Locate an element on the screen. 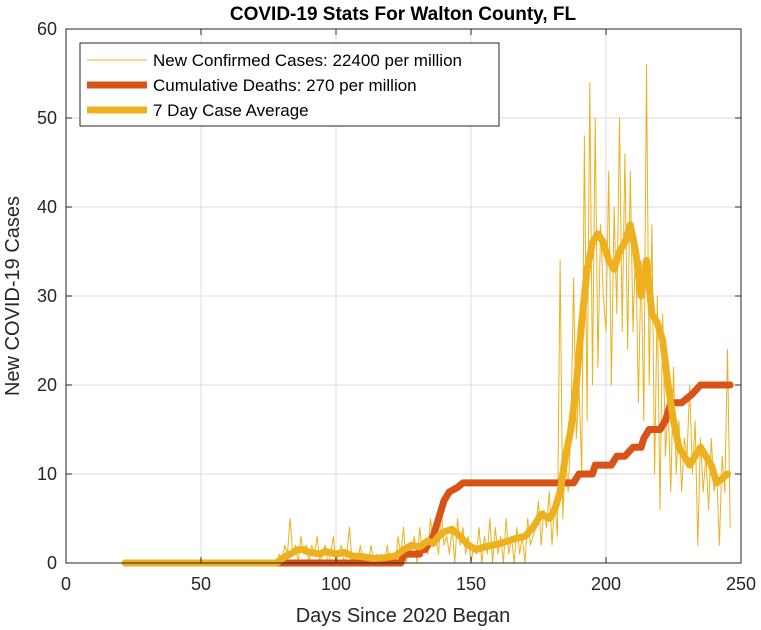 Image resolution: width=761 pixels, height=630 pixels. y-tick-label: 20 is located at coordinates (47, 385).